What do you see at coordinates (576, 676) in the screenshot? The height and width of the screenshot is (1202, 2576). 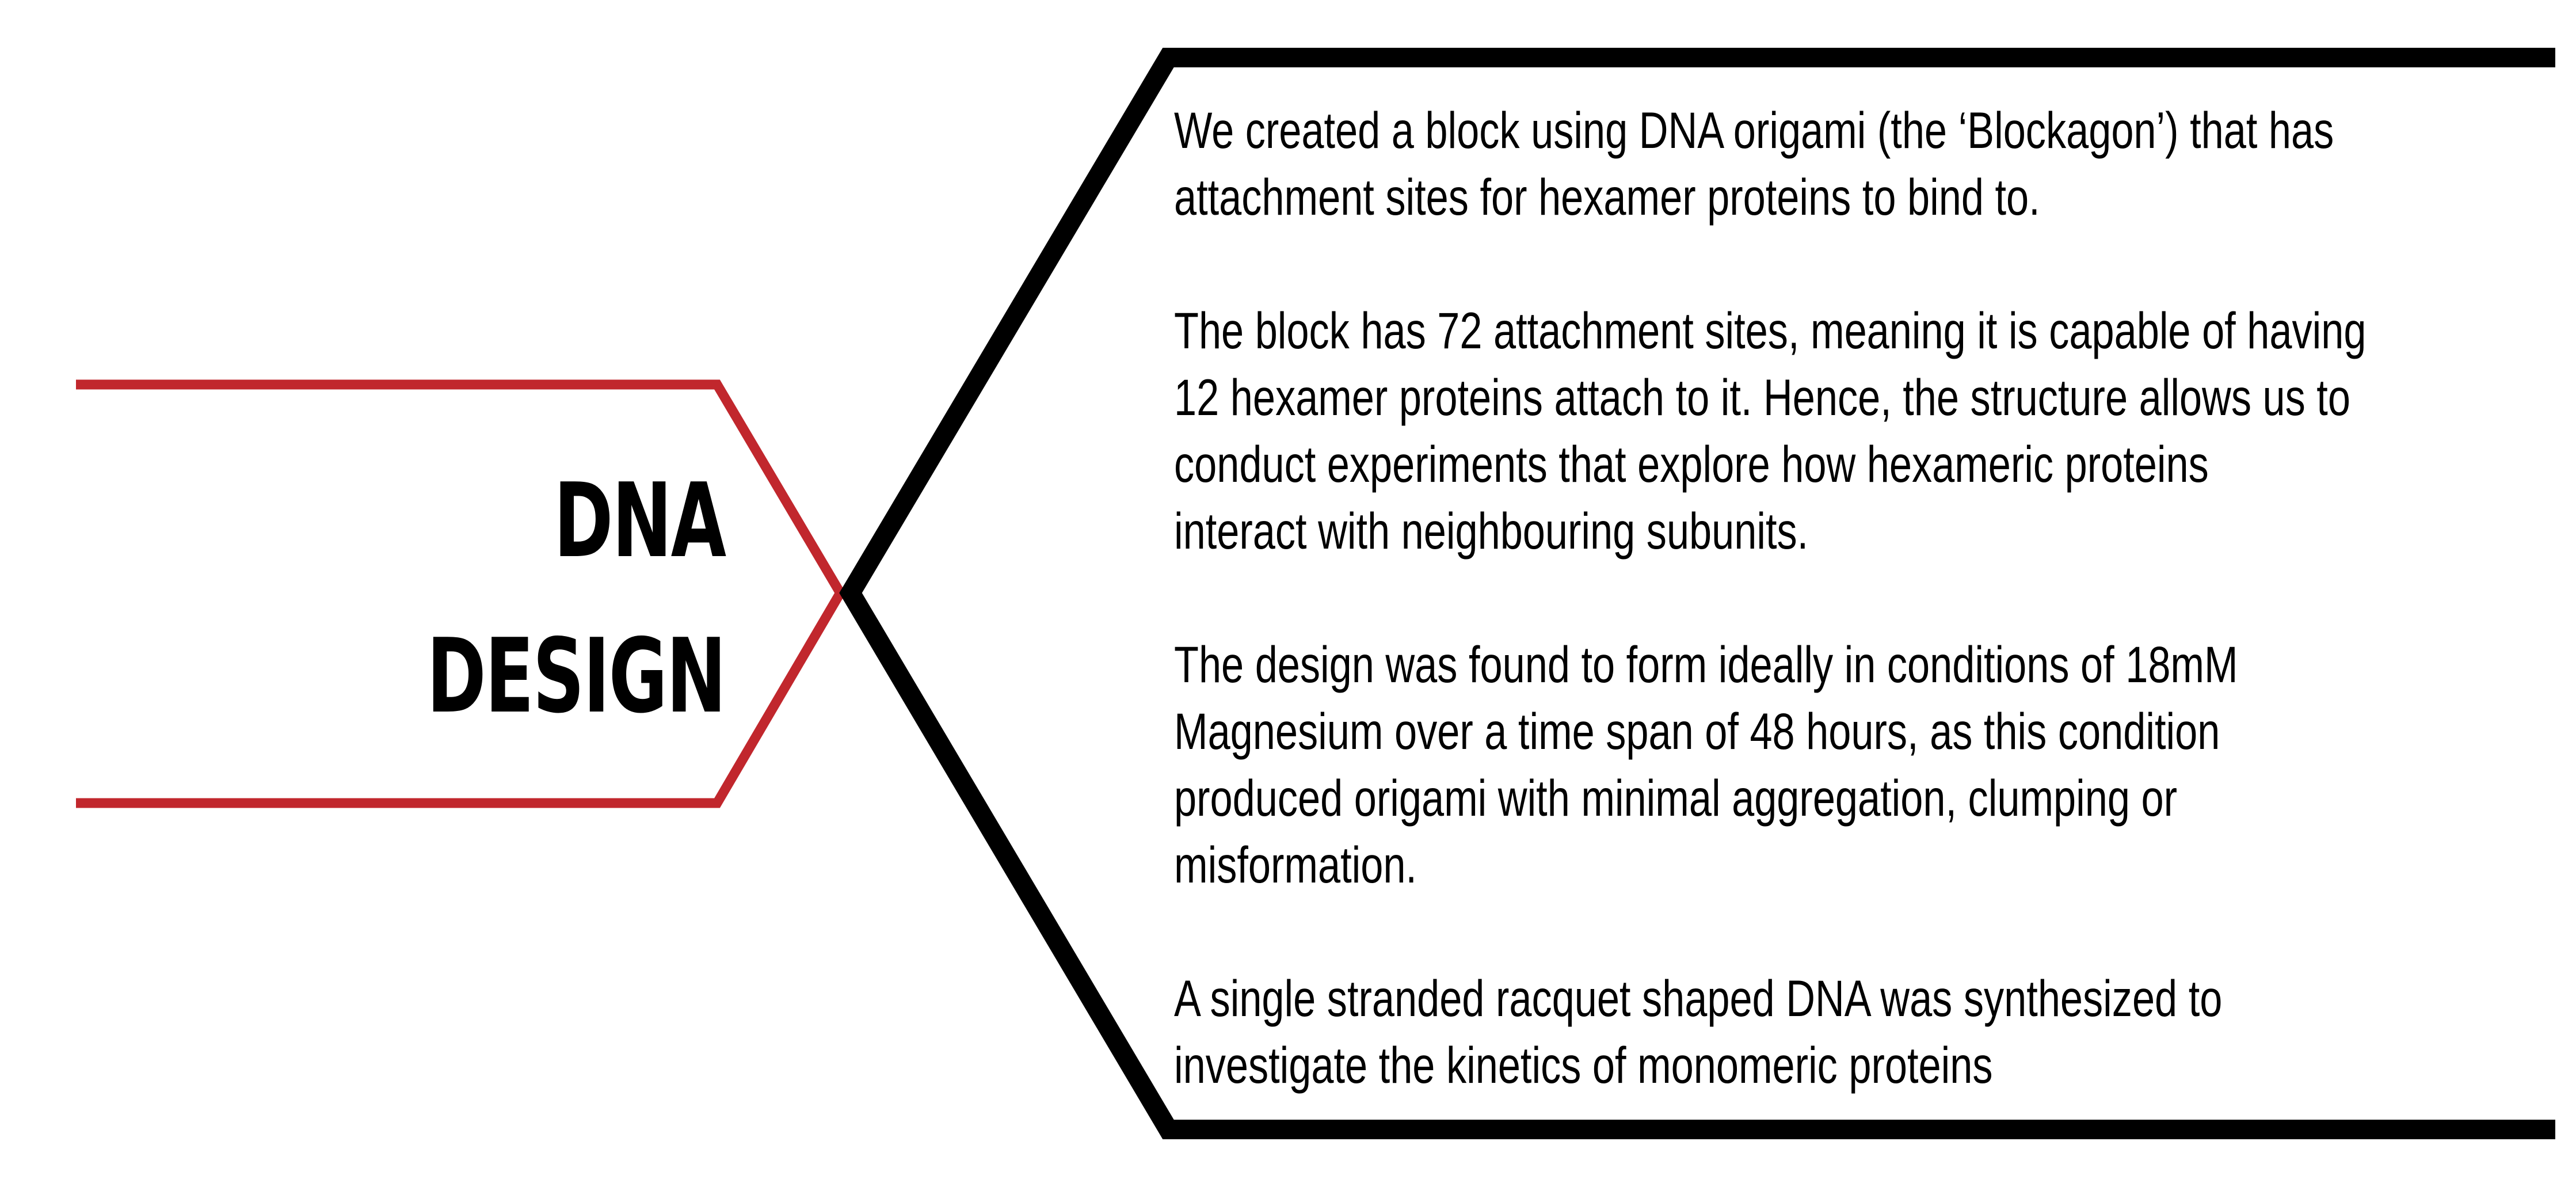 I see `heading-line-design: DESIGN` at bounding box center [576, 676].